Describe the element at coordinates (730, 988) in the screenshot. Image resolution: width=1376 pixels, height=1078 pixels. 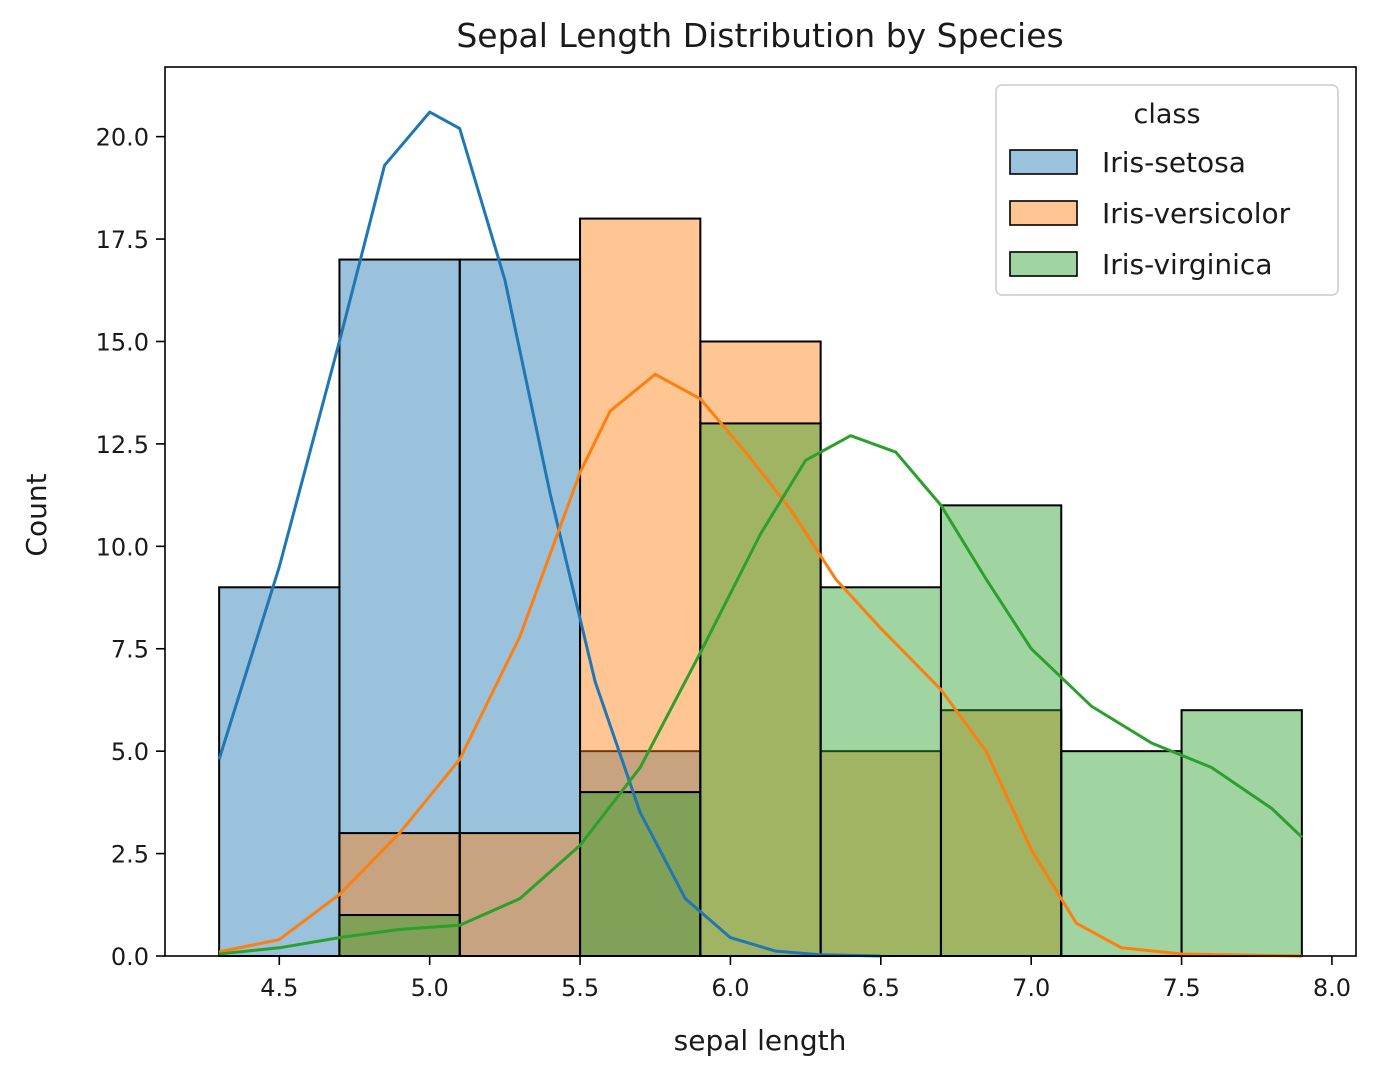
I see `x-tick-label: 6.0` at that location.